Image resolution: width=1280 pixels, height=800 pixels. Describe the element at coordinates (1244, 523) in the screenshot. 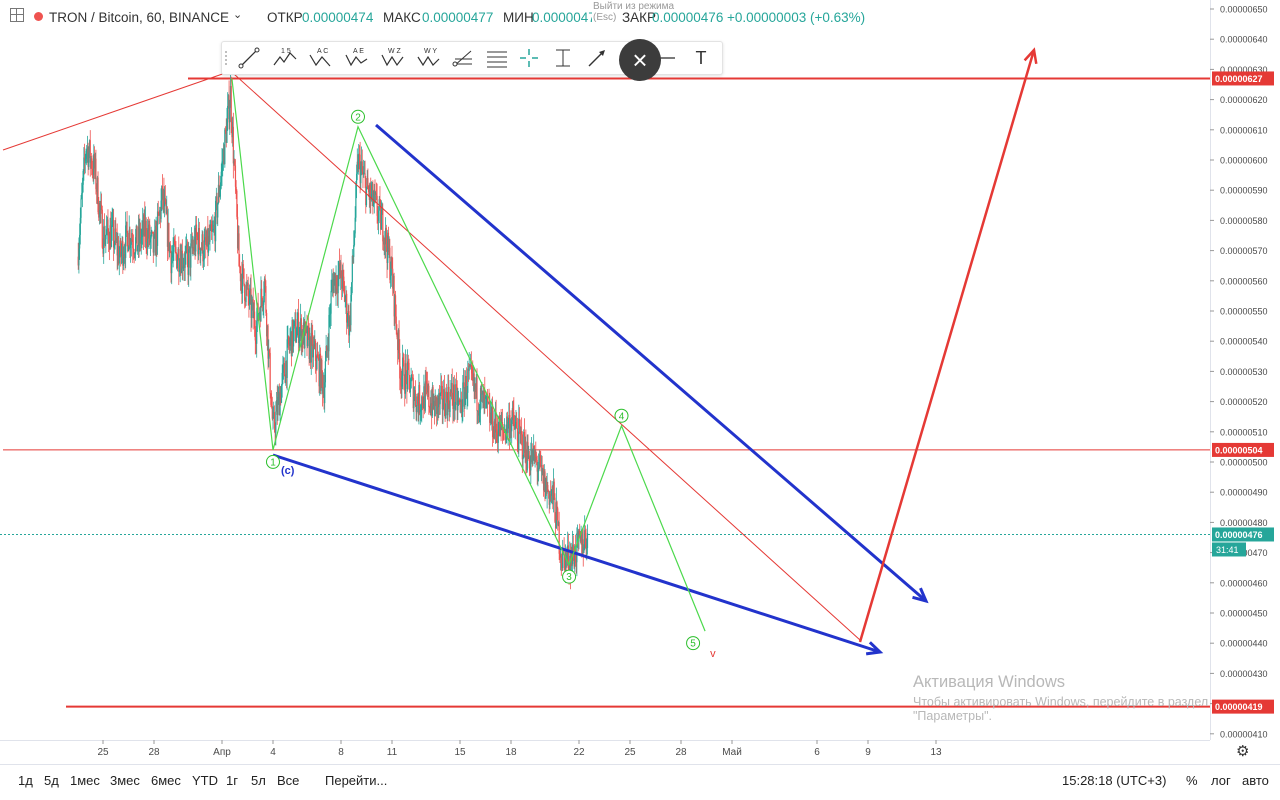

I see `y-tick-label: 0.00000480` at that location.